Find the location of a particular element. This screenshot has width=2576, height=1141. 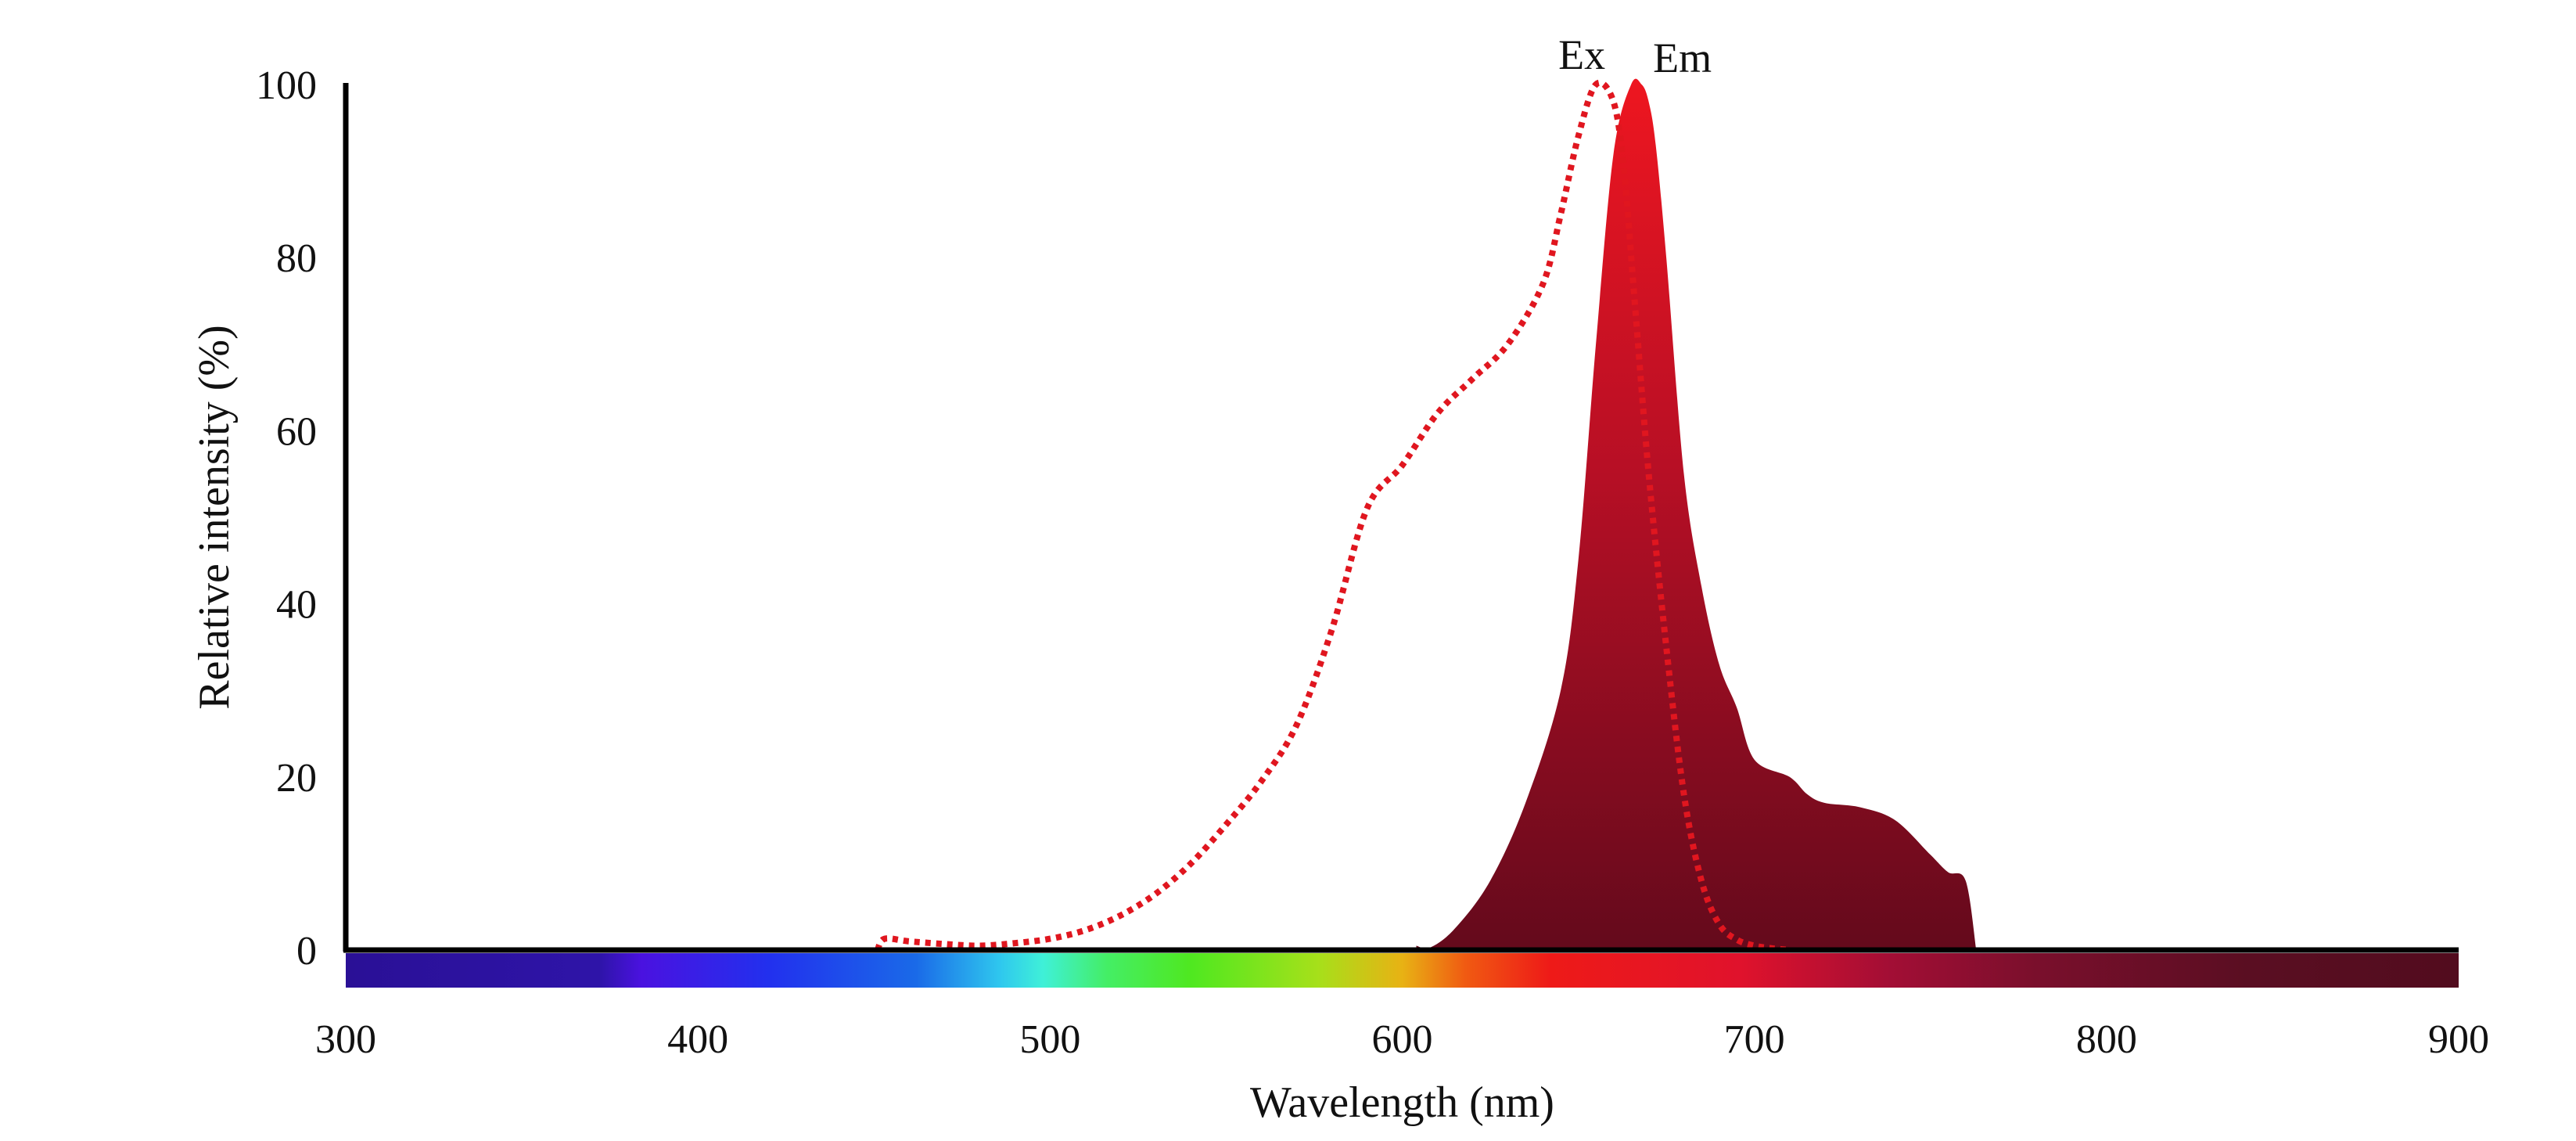

x-axis-tick-labels: 300 400 500 600 700 800 900 is located at coordinates (1402, 1039).